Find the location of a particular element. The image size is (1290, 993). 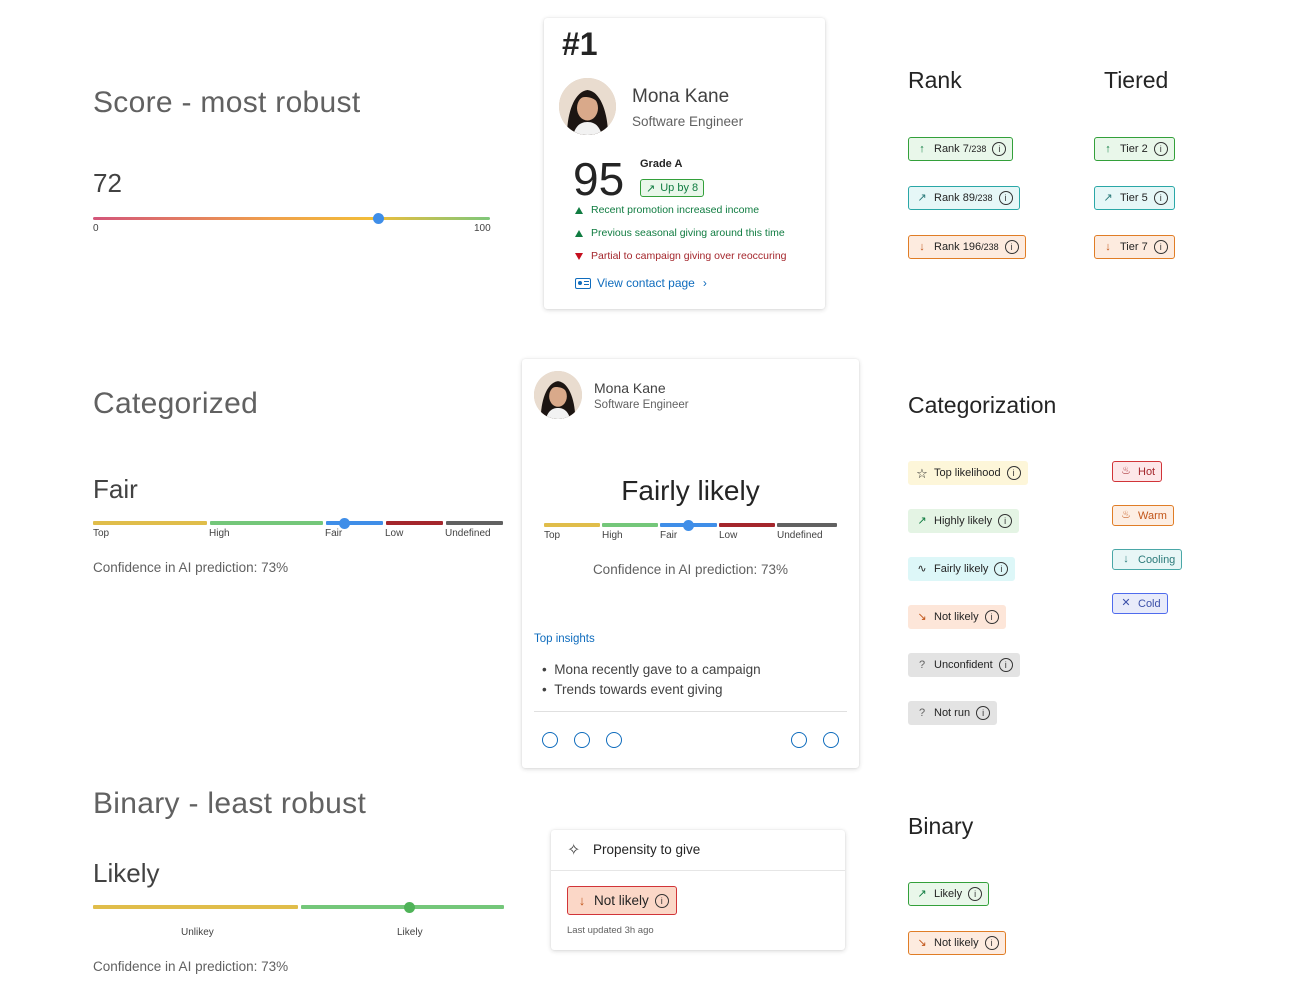

scale-label: Likely is located at coordinates (410, 932).